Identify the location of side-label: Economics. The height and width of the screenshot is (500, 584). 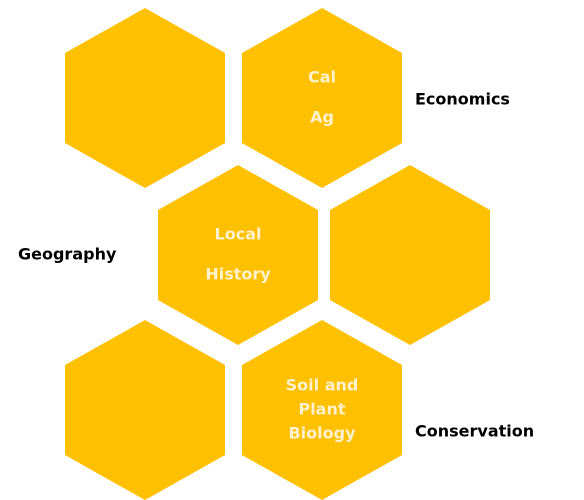
(462, 99).